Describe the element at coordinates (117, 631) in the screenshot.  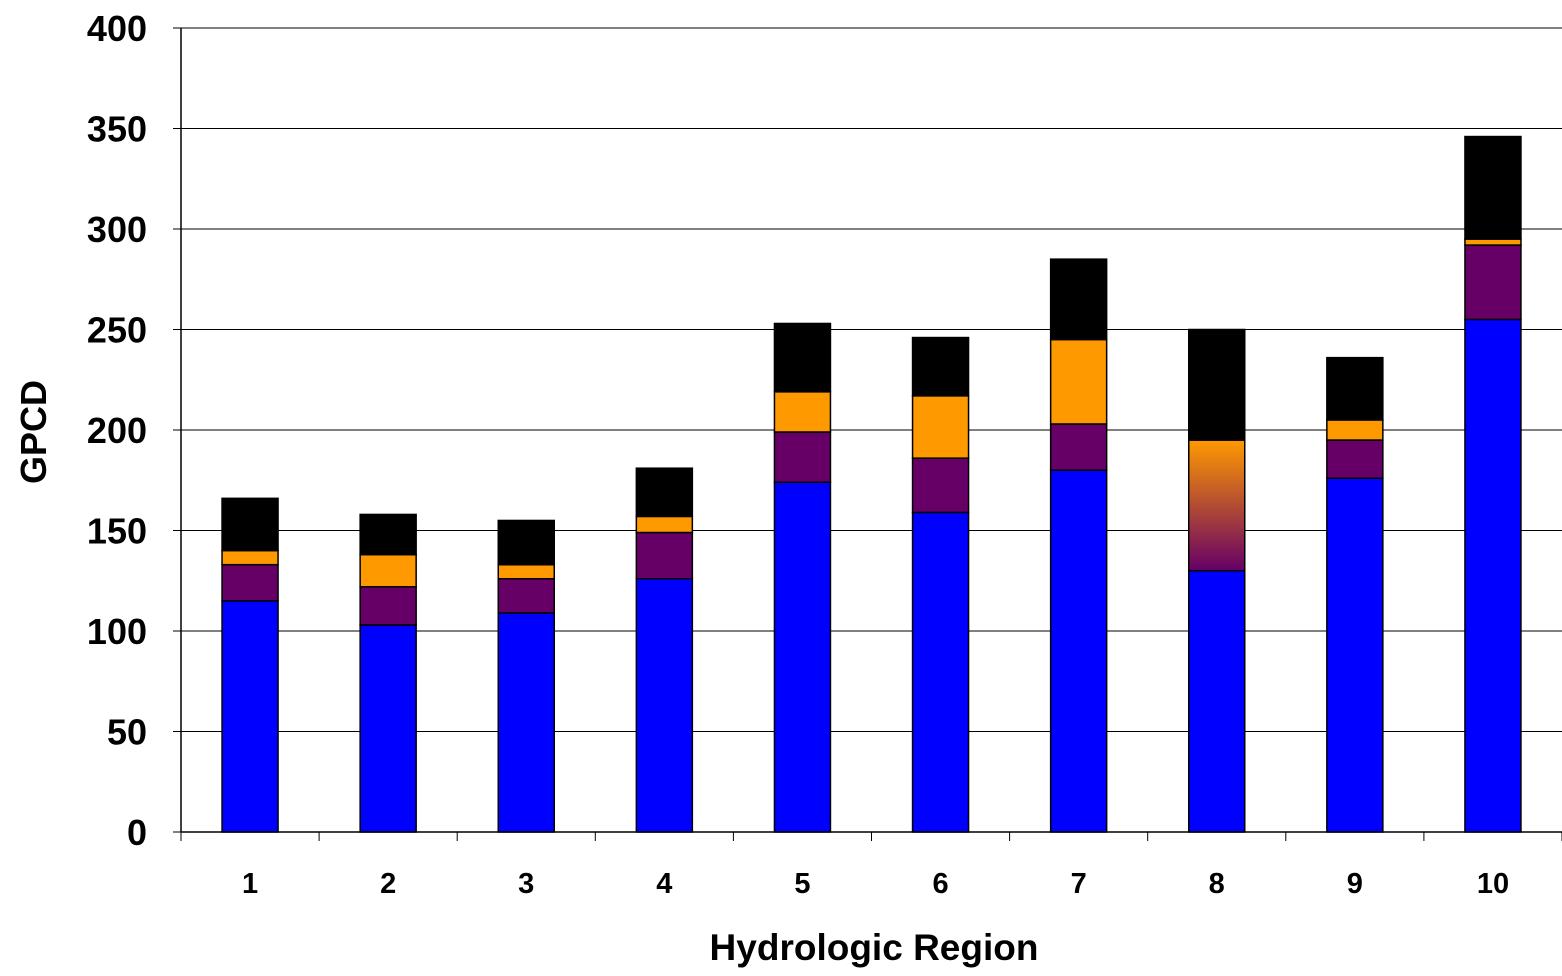
I see `y-tick-label: 100` at that location.